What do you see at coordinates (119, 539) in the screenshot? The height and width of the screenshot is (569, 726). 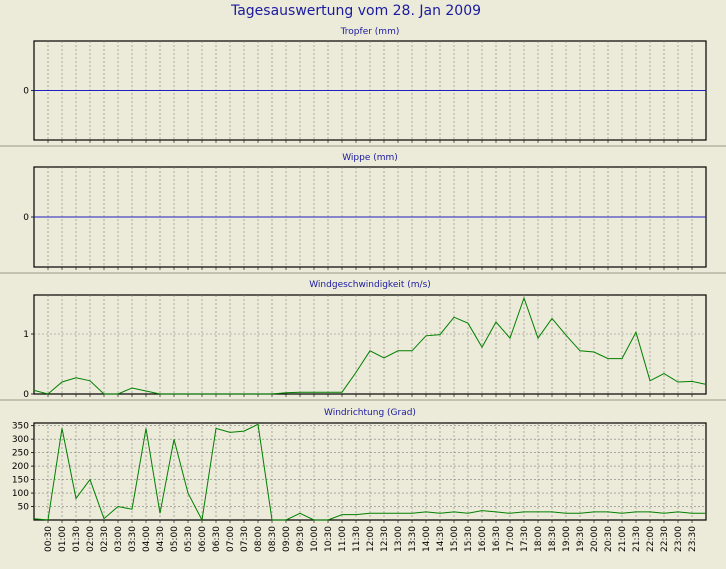 I see `x-tick-label: 03:00` at bounding box center [119, 539].